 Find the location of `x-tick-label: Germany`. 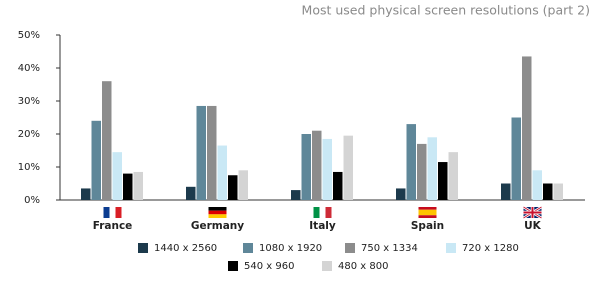

x-tick-label: Germany is located at coordinates (217, 226).